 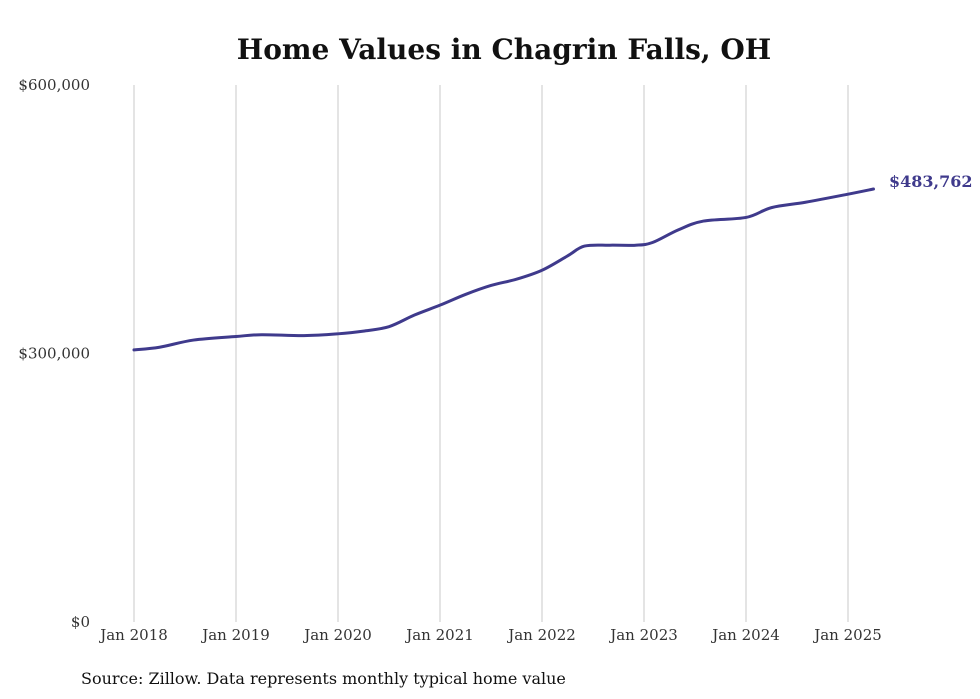 What do you see at coordinates (847, 635) in the screenshot?
I see `x-tick-label: Jan 2025` at bounding box center [847, 635].